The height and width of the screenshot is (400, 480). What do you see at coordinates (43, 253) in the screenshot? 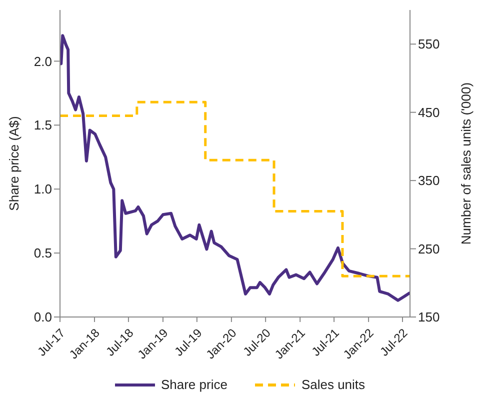
I see `y-tick-label: 0.5` at bounding box center [43, 253].